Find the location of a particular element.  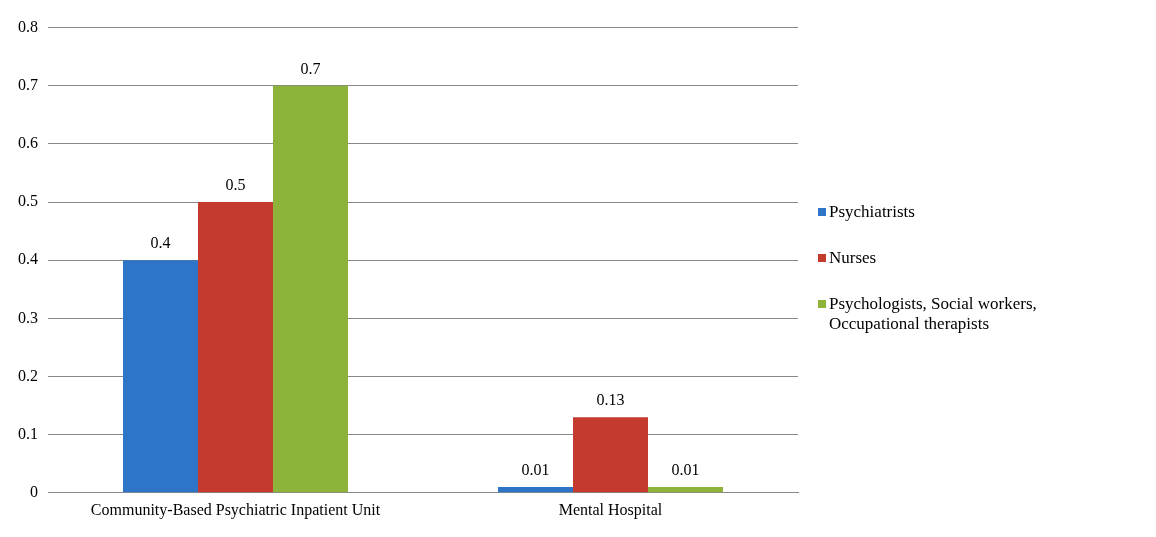

data-label: 0.4 is located at coordinates (160, 243).